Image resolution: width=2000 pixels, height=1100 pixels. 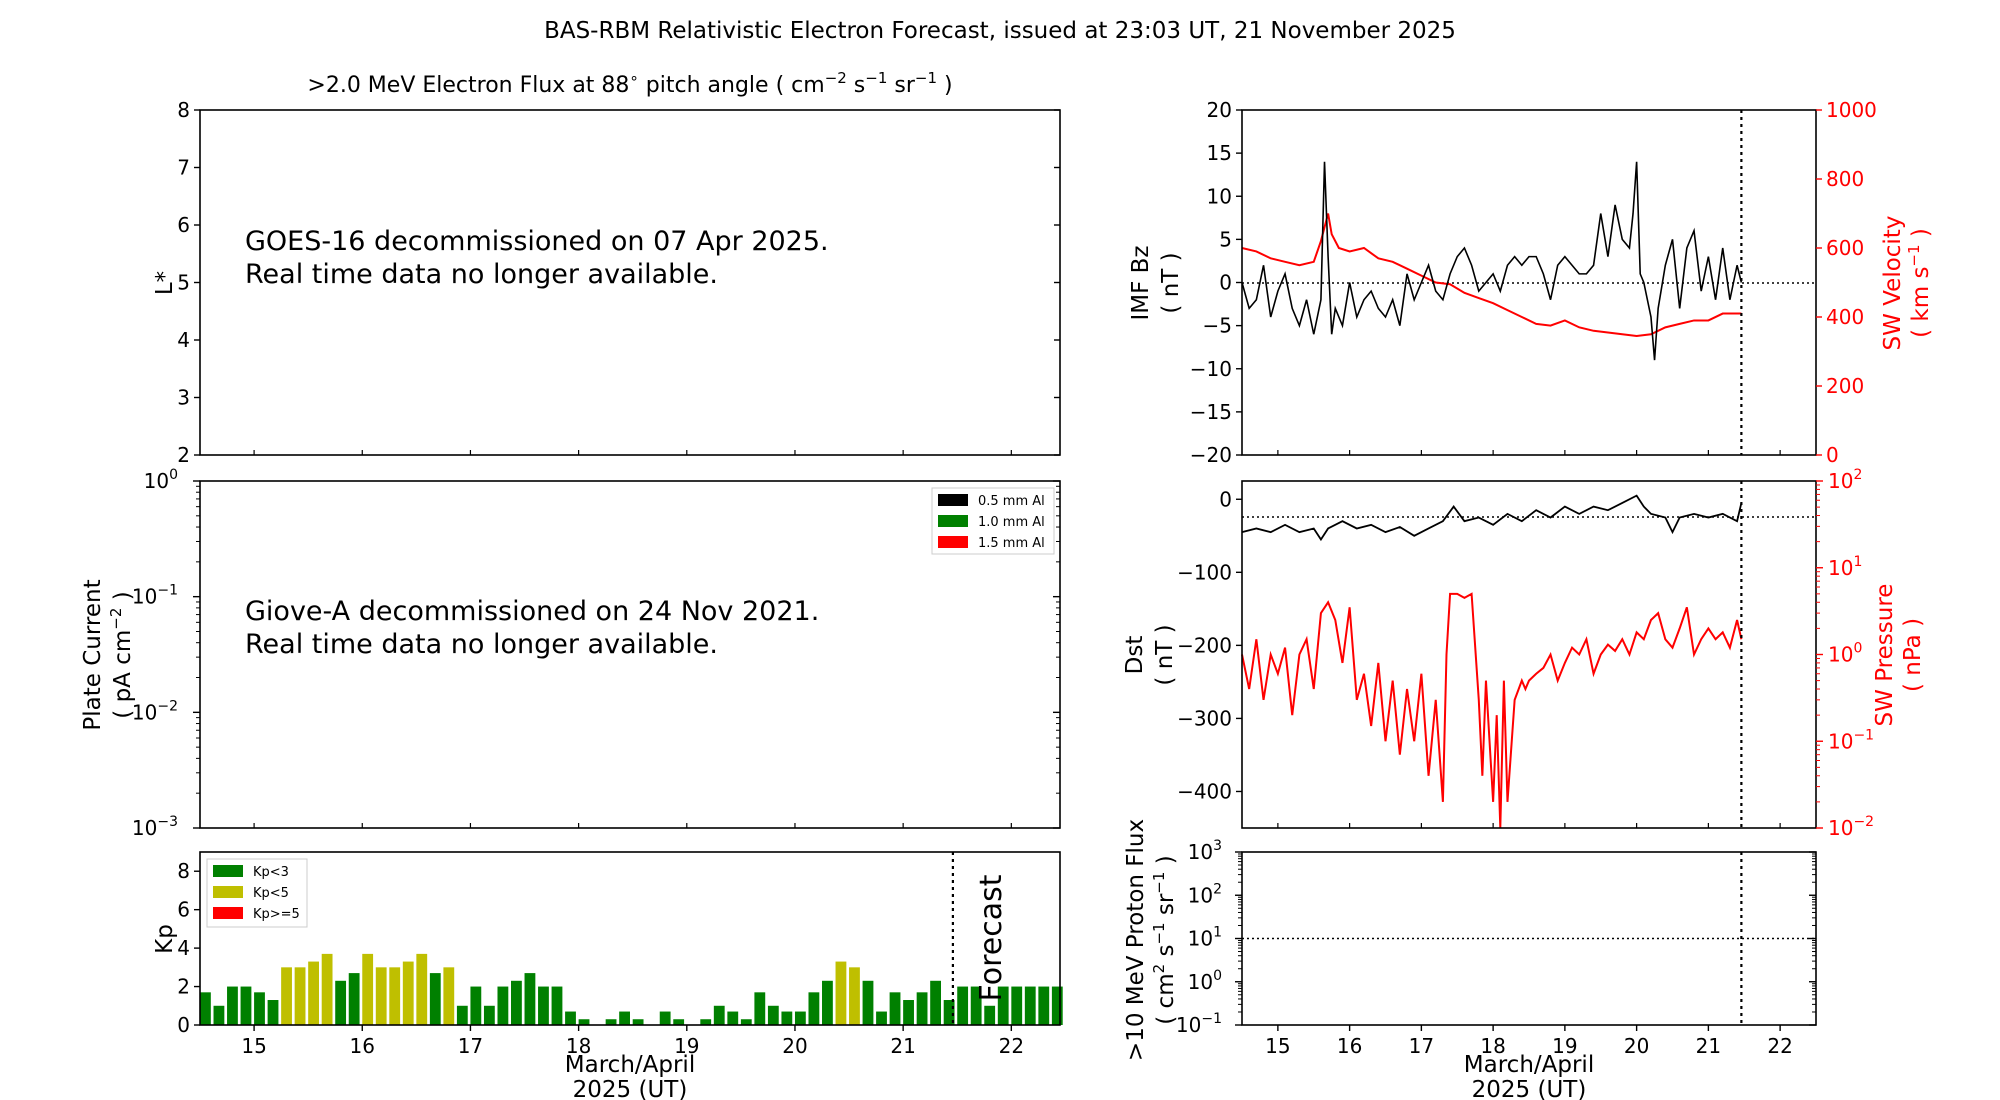 What do you see at coordinates (228, 913) in the screenshot?
I see `kp-legend-swatch-high` at bounding box center [228, 913].